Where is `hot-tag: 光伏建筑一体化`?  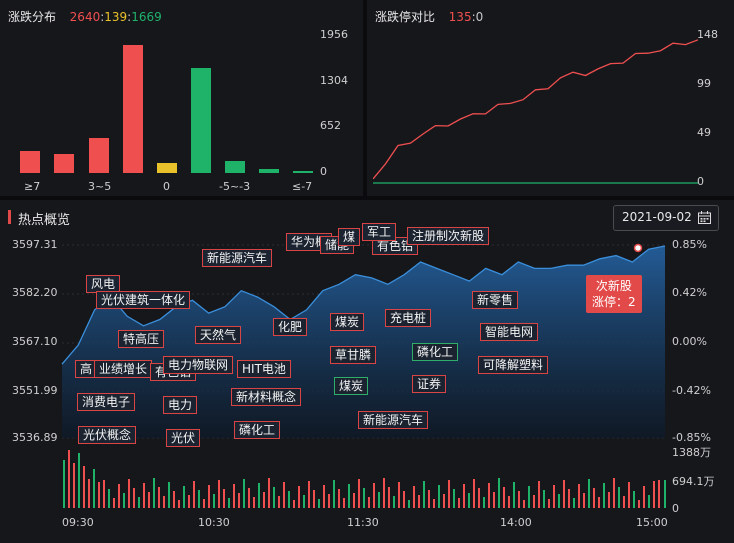
hot-tag: 光伏建筑一体化 is located at coordinates (143, 300).